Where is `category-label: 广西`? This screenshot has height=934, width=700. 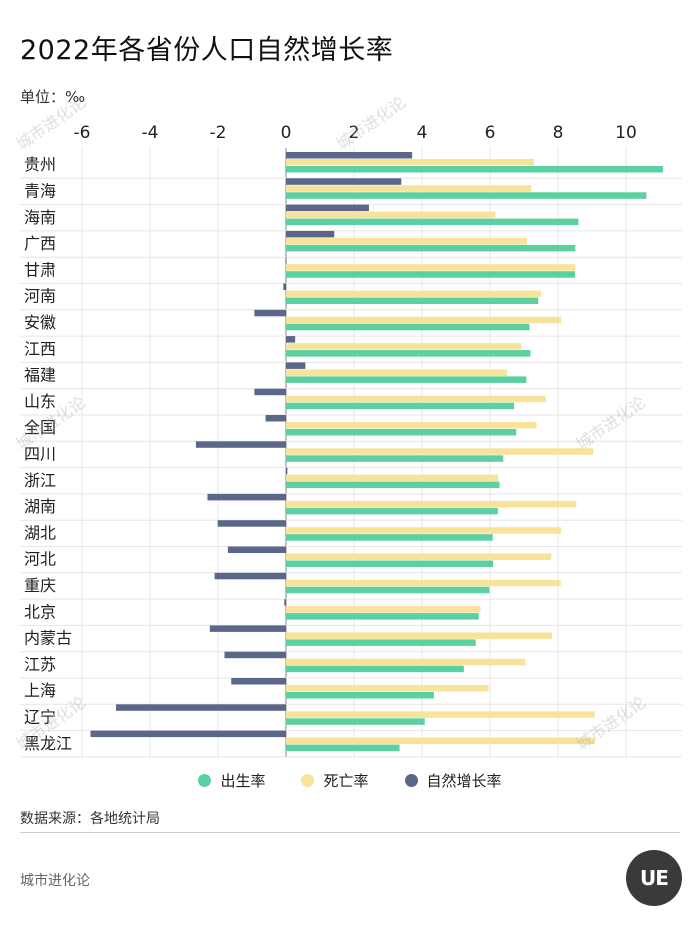 category-label: 广西 is located at coordinates (40, 243).